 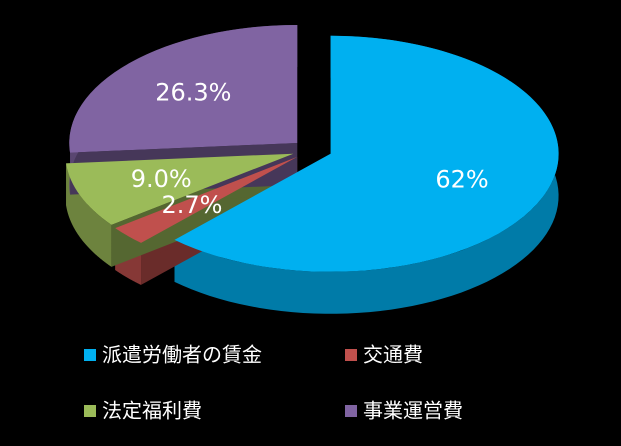 What do you see at coordinates (393, 355) in the screenshot?
I see `legend-label: 交通費` at bounding box center [393, 355].